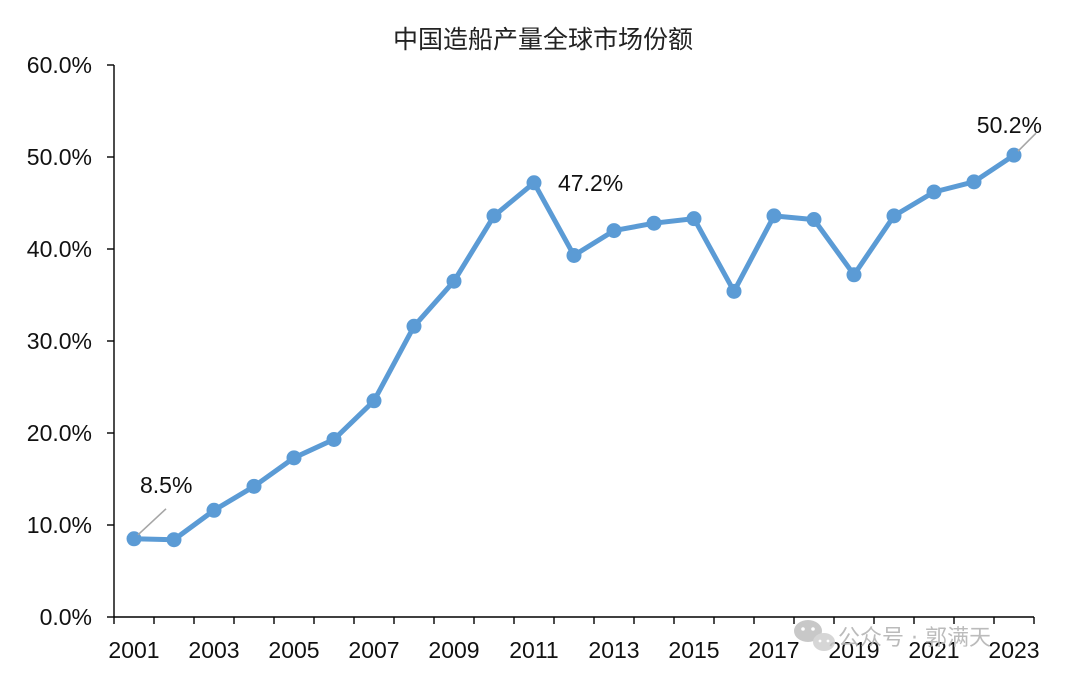 This screenshot has height=680, width=1080. What do you see at coordinates (854, 275) in the screenshot?
I see `data-point-2019` at bounding box center [854, 275].